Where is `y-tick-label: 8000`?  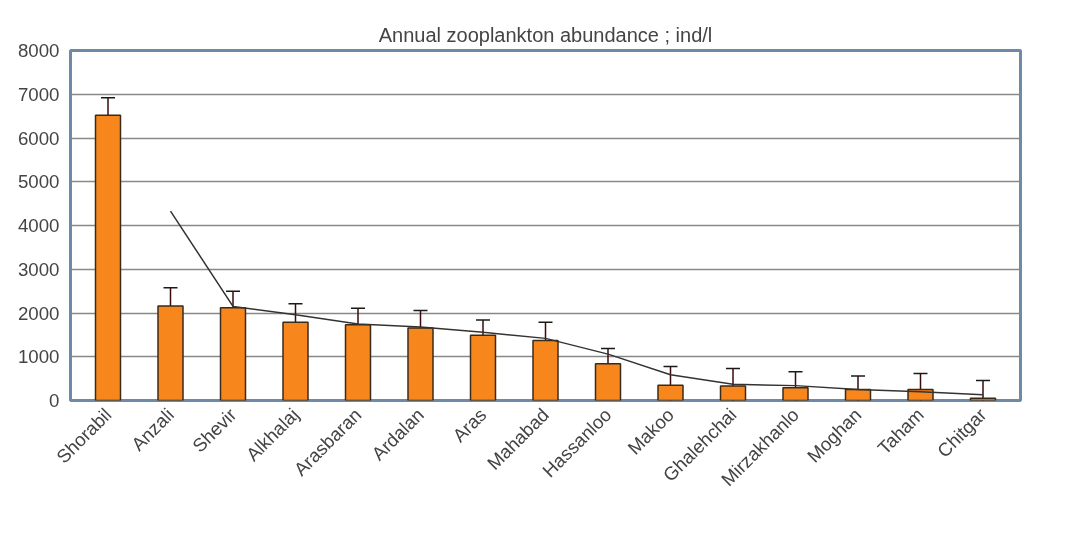
y-tick-label: 8000 is located at coordinates (39, 50).